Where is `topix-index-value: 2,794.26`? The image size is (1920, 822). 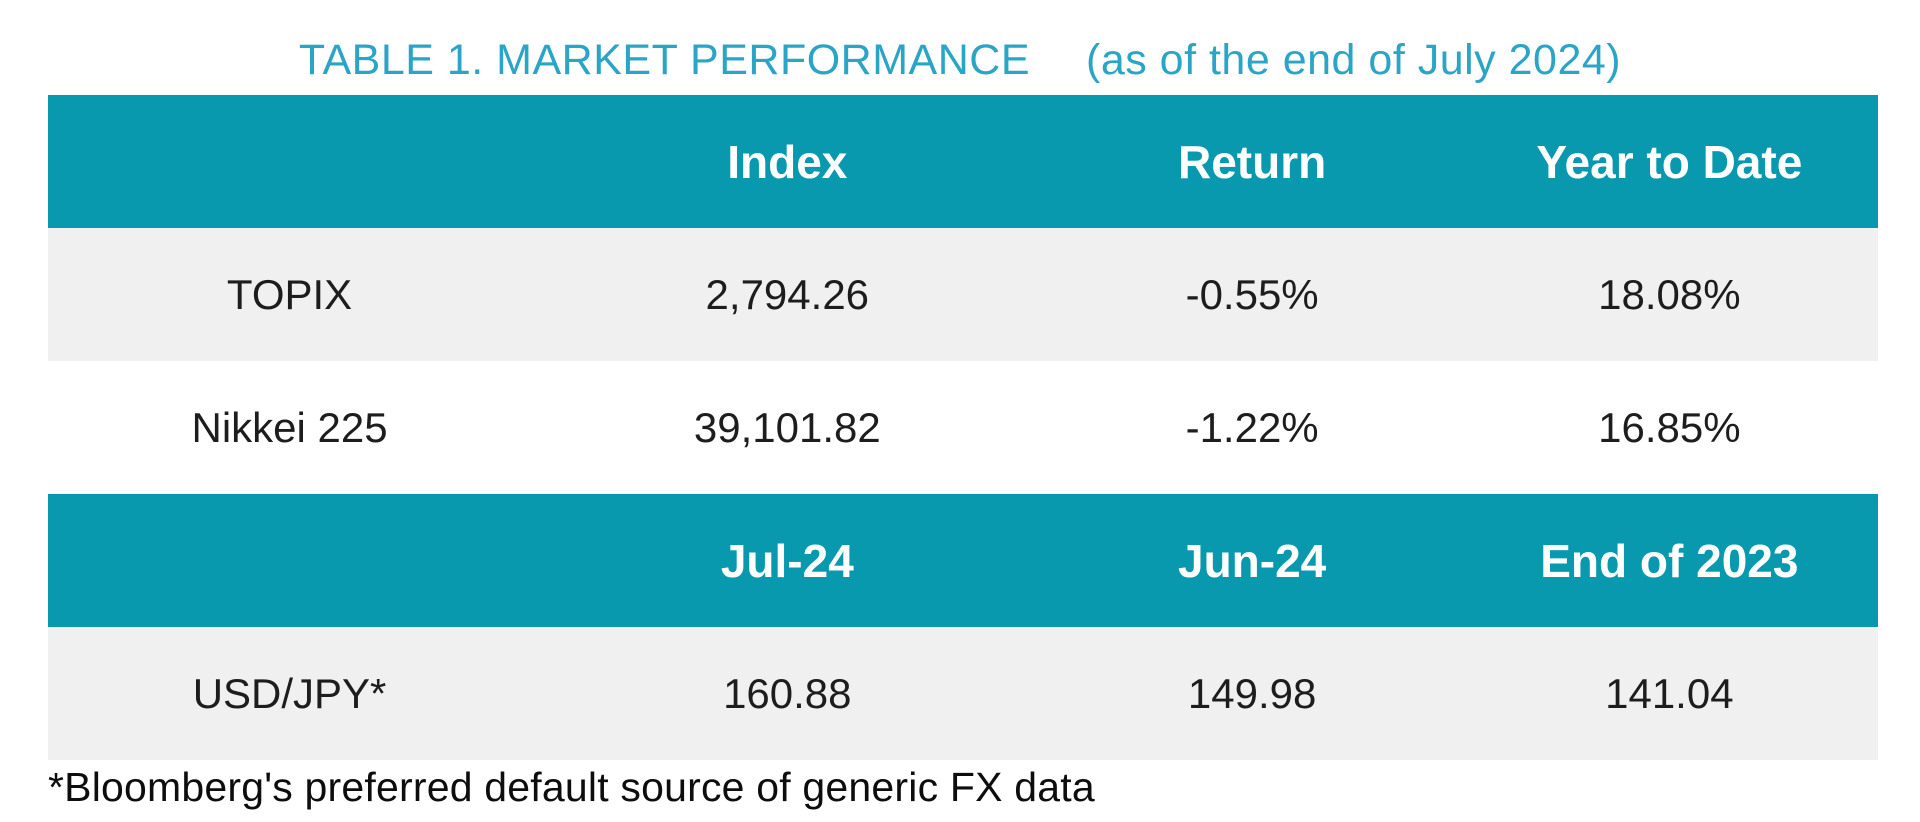
topix-index-value: 2,794.26 is located at coordinates (787, 294).